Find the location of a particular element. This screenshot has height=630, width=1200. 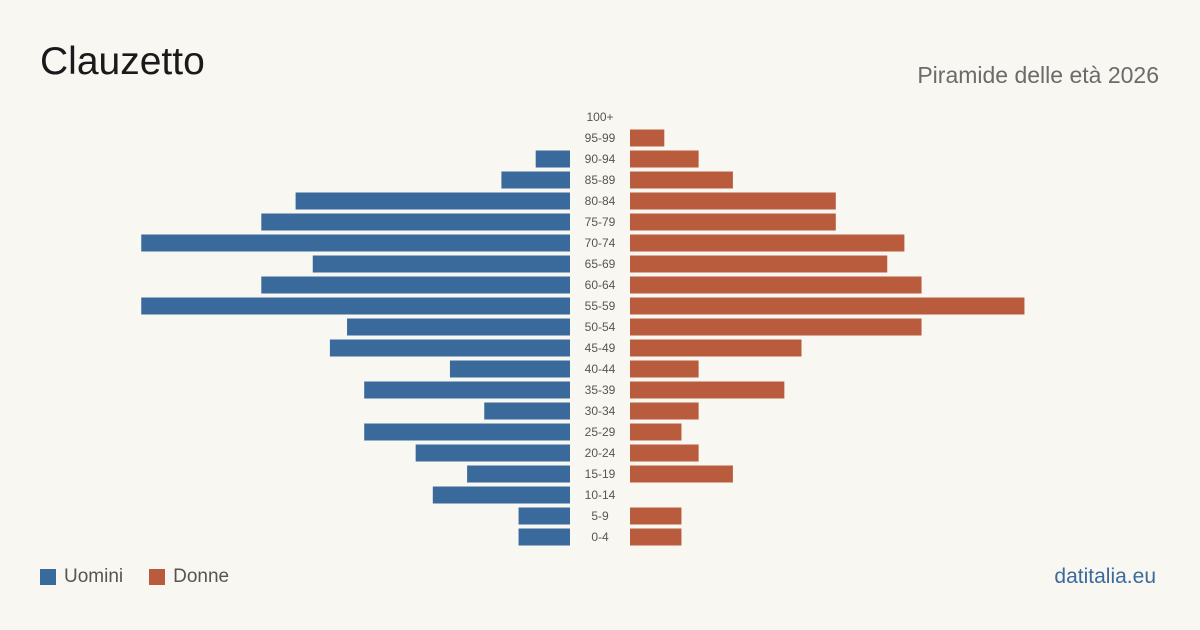

legend-swatch-men is located at coordinates (48, 577).